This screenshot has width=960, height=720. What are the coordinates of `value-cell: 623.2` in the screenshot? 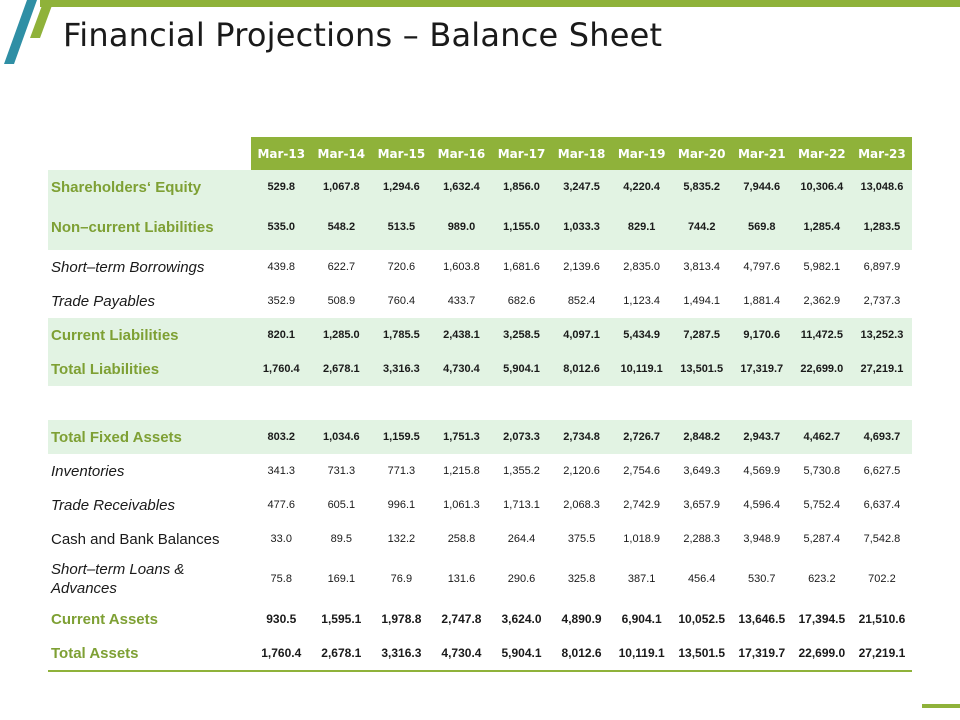 It's located at (822, 579).